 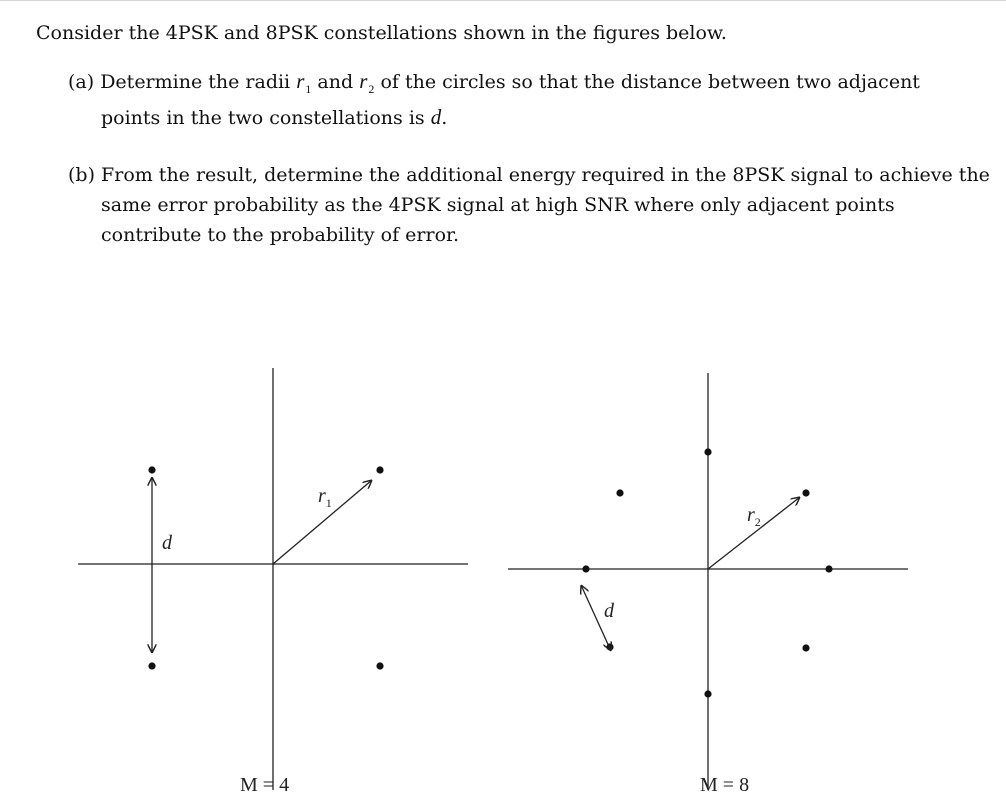 What do you see at coordinates (444, 118) in the screenshot?
I see `part-a-period: .` at bounding box center [444, 118].